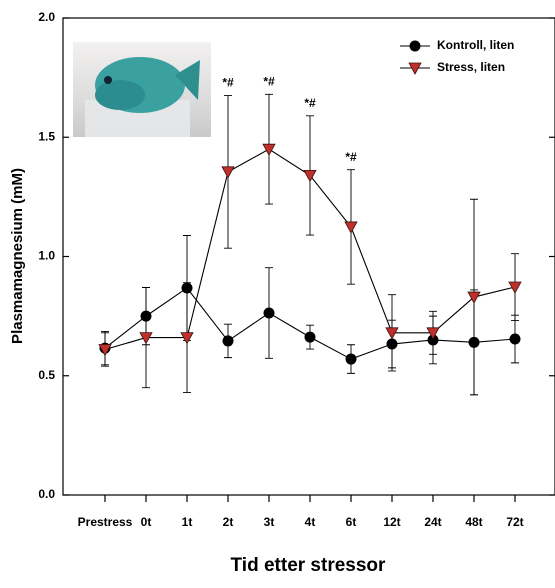 The height and width of the screenshot is (588, 555). What do you see at coordinates (46, 375) in the screenshot?
I see `y-tick-label: 0.5` at bounding box center [46, 375].